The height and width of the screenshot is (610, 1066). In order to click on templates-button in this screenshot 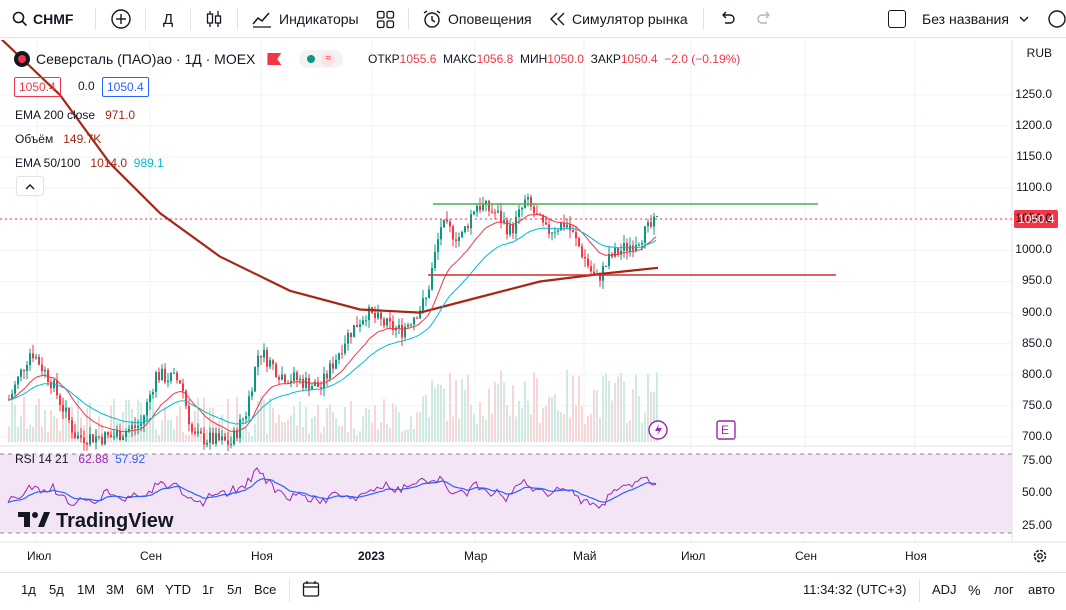, I will do `click(385, 19)`.